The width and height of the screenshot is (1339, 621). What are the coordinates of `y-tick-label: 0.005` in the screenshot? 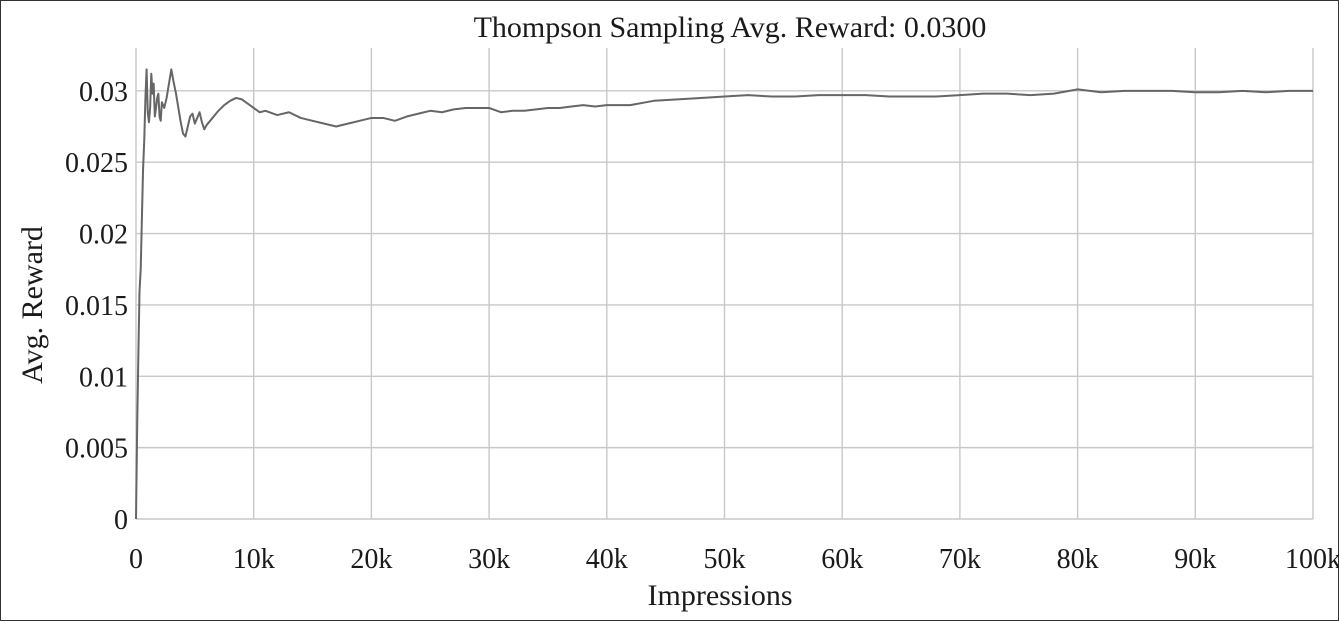 It's located at (96, 449).